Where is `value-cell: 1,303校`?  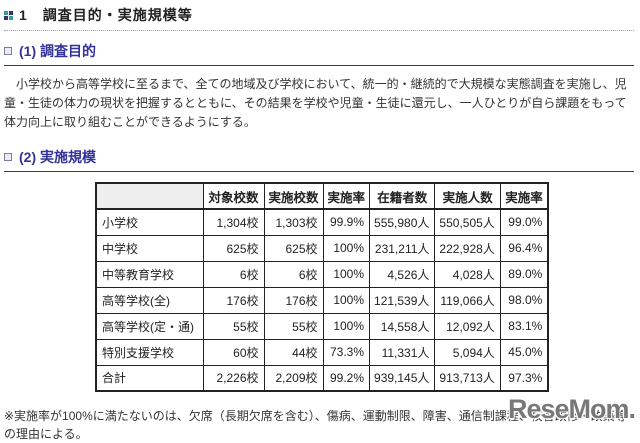 value-cell: 1,303校 is located at coordinates (293, 222).